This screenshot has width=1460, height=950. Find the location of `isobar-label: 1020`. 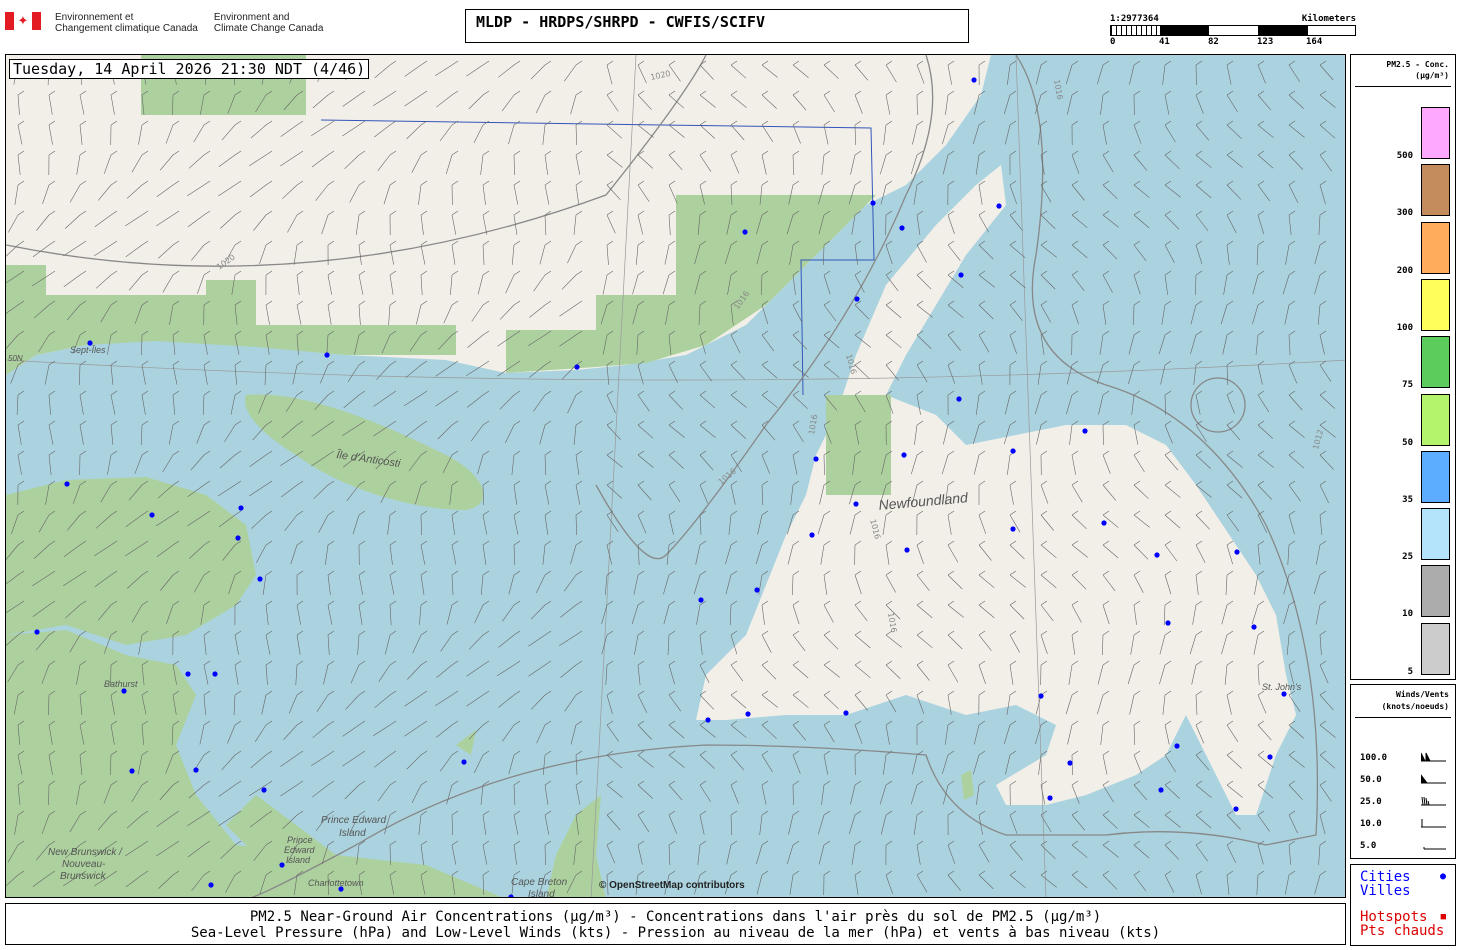

isobar-label: 1020 is located at coordinates (661, 75).